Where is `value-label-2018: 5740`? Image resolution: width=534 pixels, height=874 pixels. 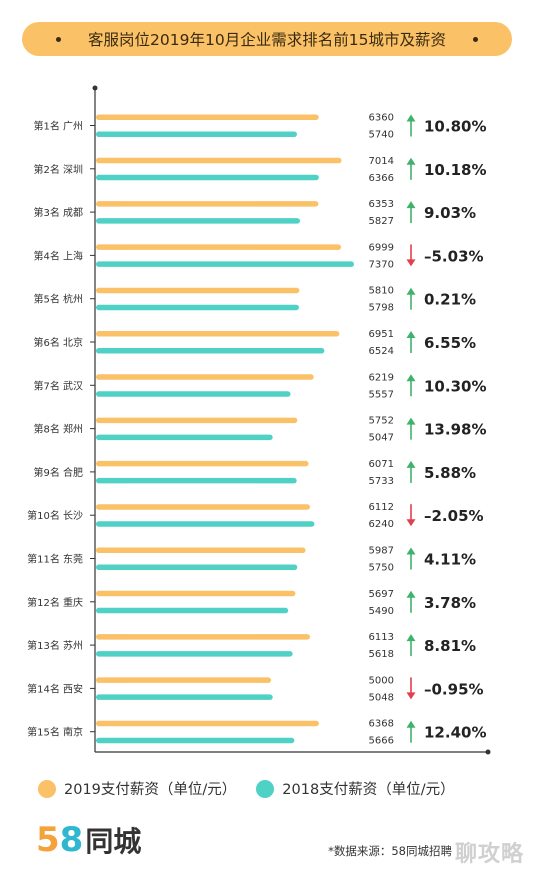
value-label-2018: 5740 is located at coordinates (381, 135).